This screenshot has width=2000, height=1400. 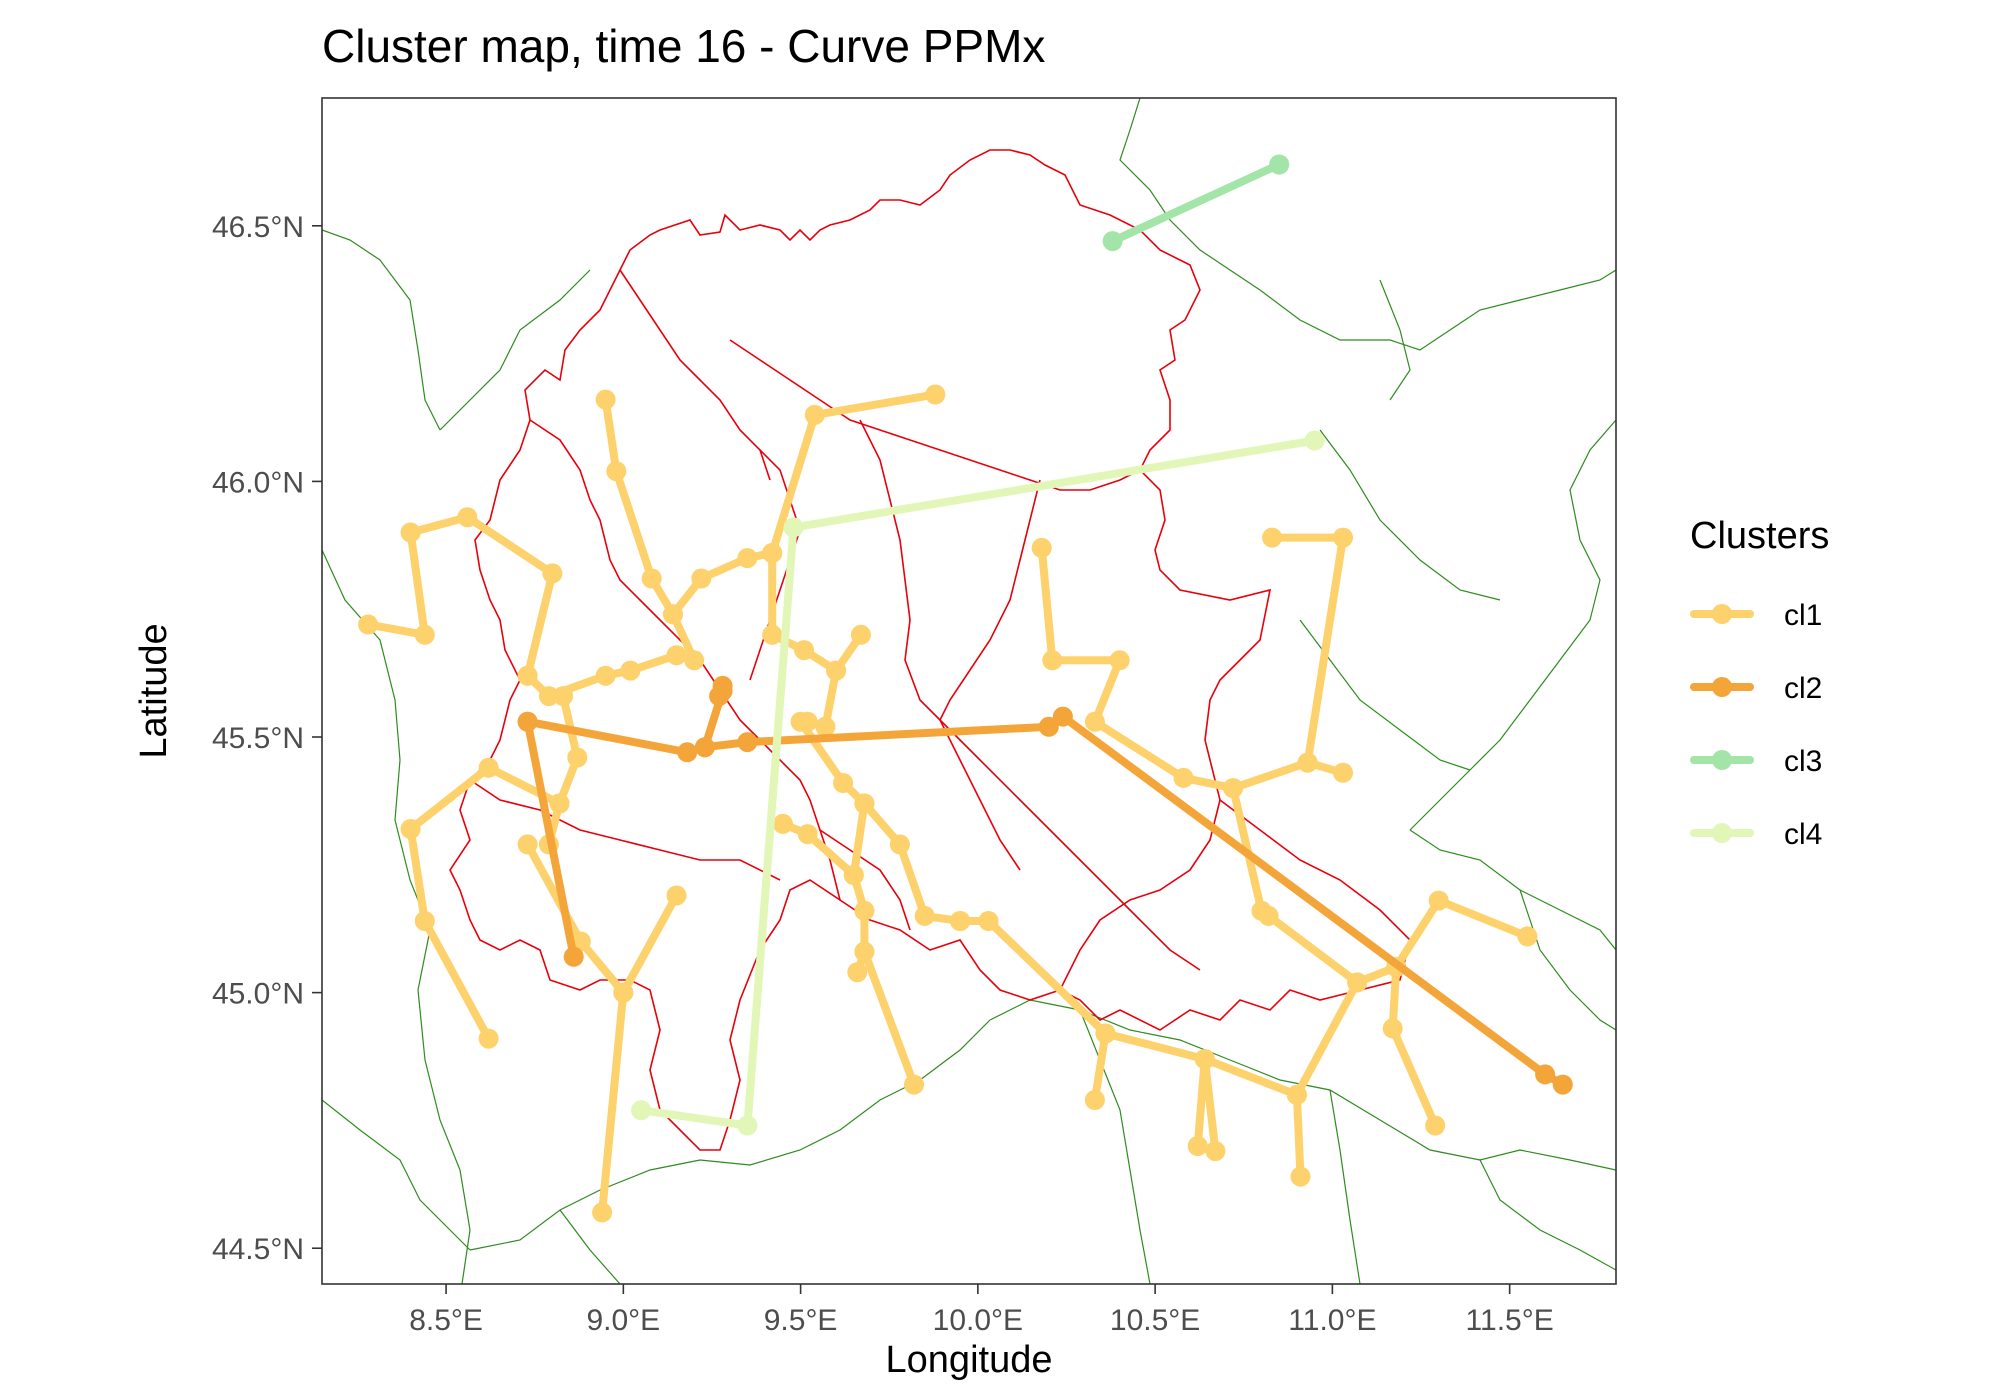 What do you see at coordinates (625, 830) in the screenshot?
I see `province-pavia` at bounding box center [625, 830].